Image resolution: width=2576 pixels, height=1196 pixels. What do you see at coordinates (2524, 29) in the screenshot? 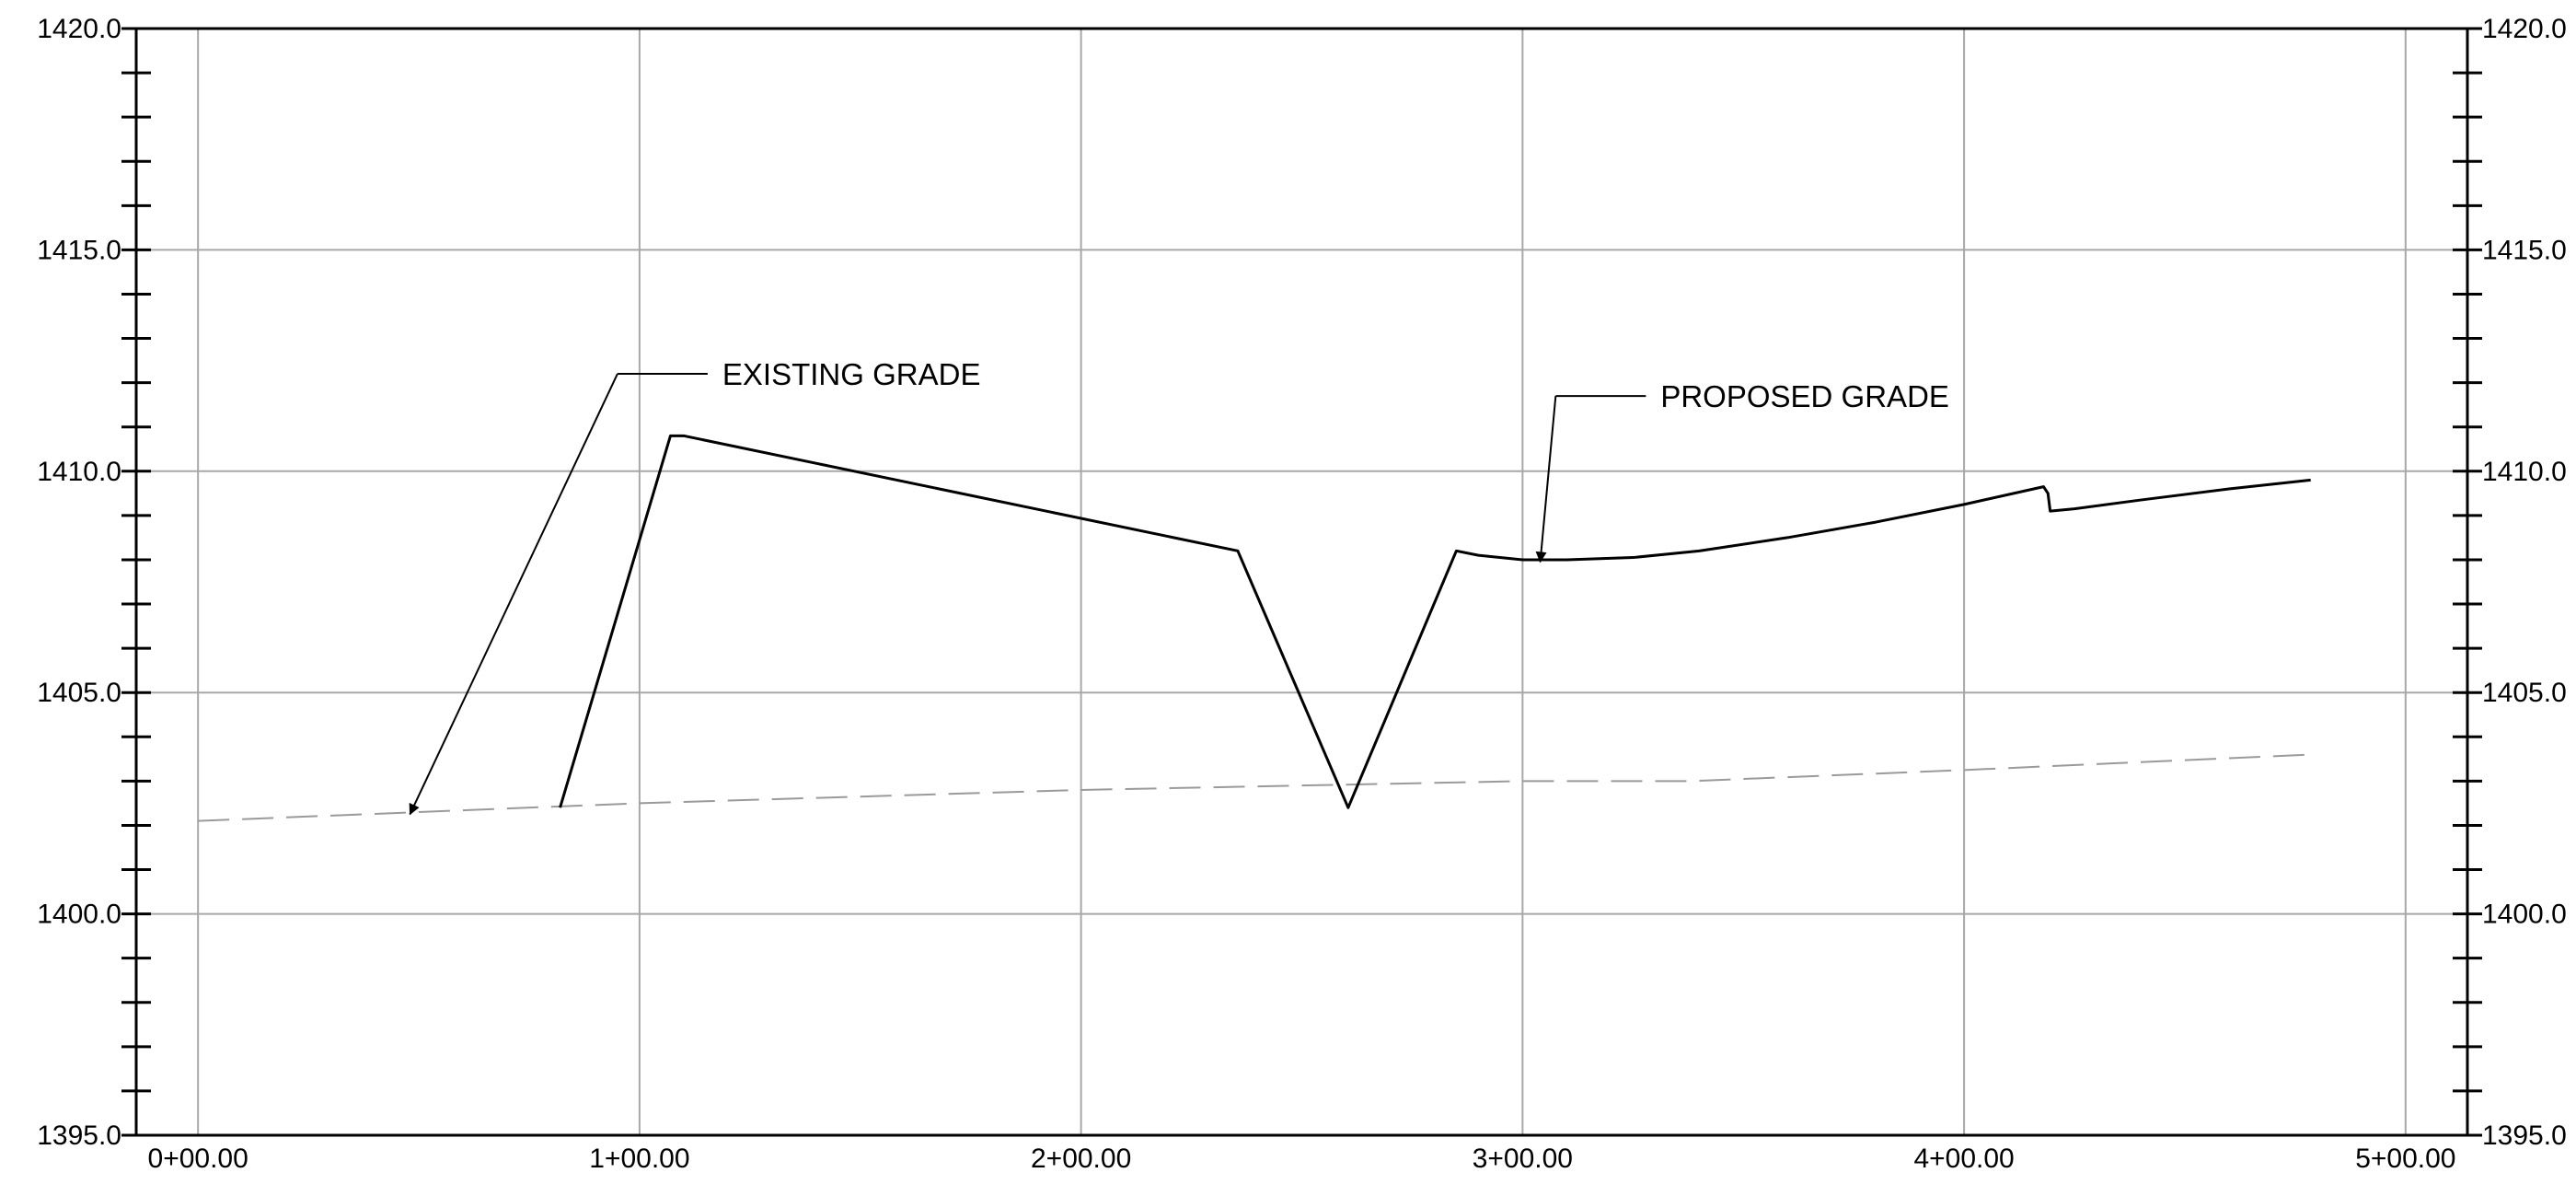
I see `y-tick-label-right-5: 1420.0` at bounding box center [2524, 29].